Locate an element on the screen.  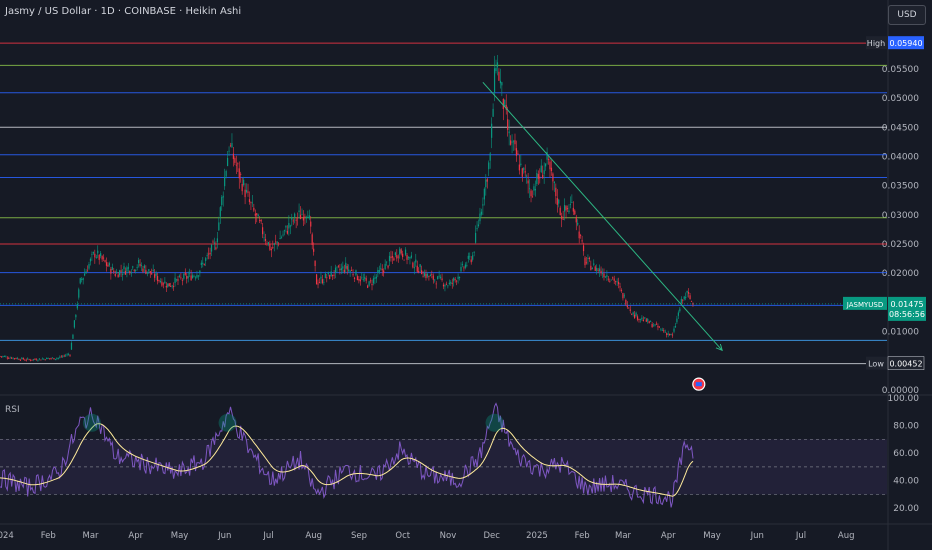
time-axis-label: Feb is located at coordinates (582, 536).